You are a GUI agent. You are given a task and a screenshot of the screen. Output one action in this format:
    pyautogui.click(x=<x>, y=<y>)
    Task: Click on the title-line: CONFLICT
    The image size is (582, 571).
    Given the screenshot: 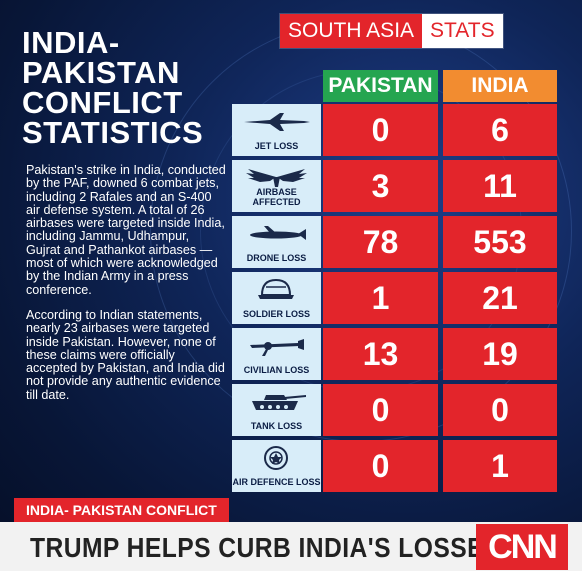 What is the action you would take?
    pyautogui.click(x=102, y=102)
    